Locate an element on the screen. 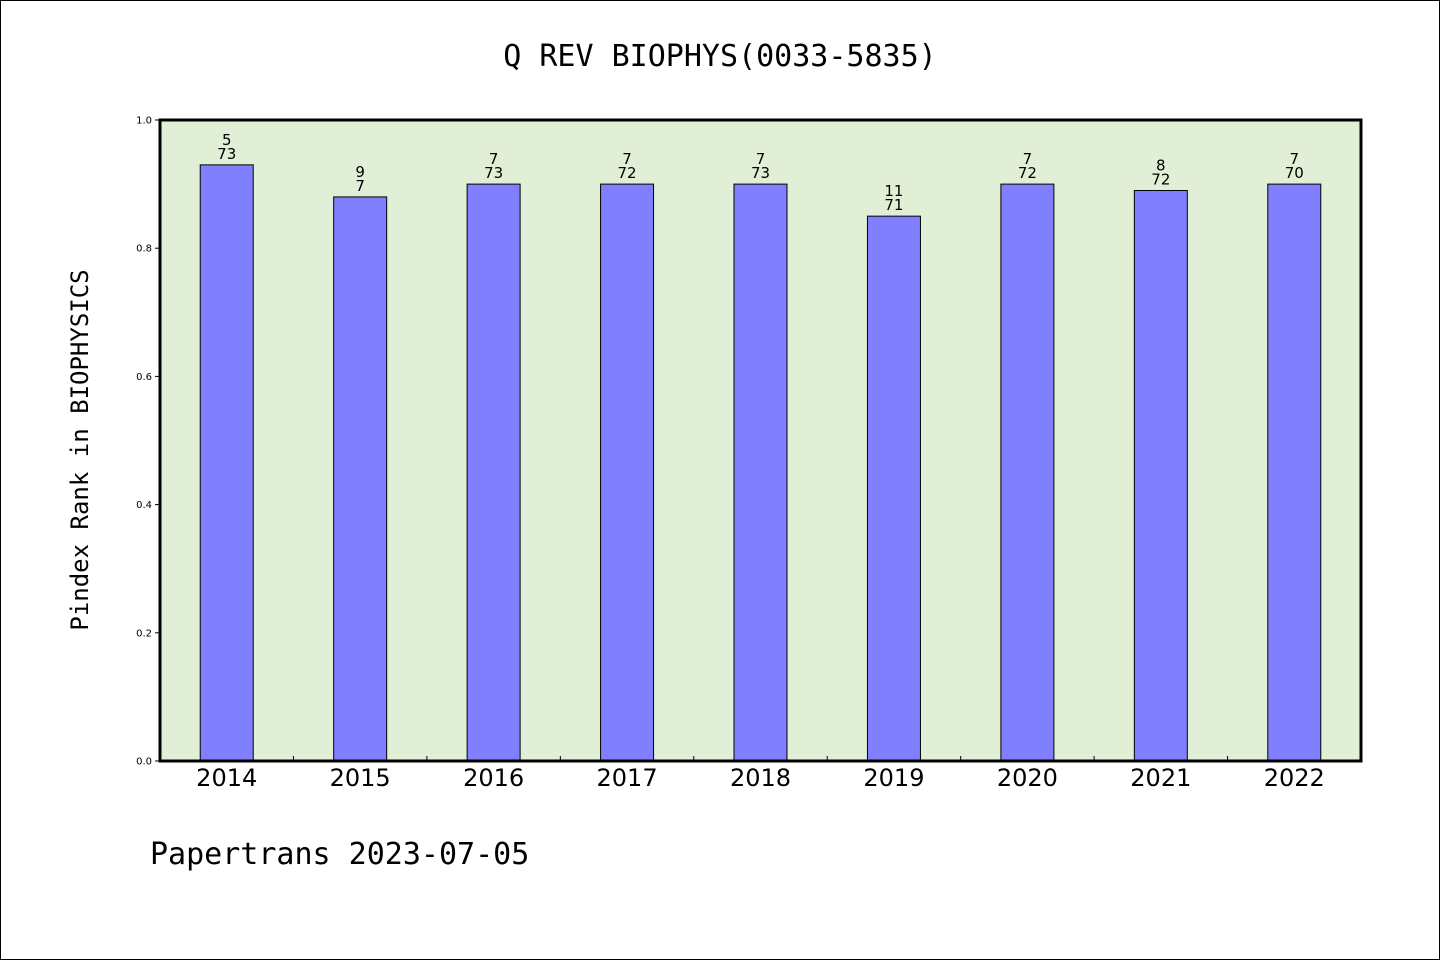  bar-rank-label: 8 is located at coordinates (1161, 166).